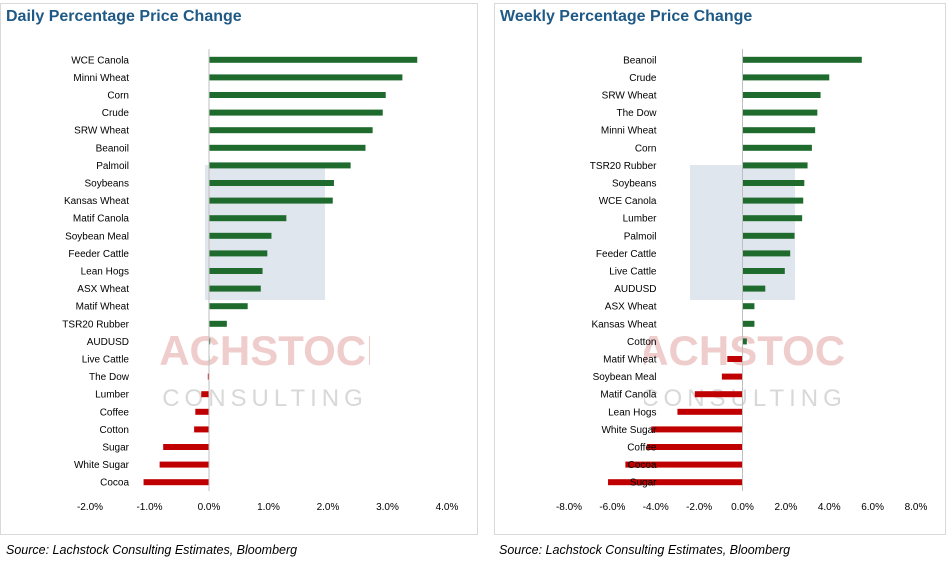  I want to click on weekly-x-tick-label: -2.0%, so click(699, 507).